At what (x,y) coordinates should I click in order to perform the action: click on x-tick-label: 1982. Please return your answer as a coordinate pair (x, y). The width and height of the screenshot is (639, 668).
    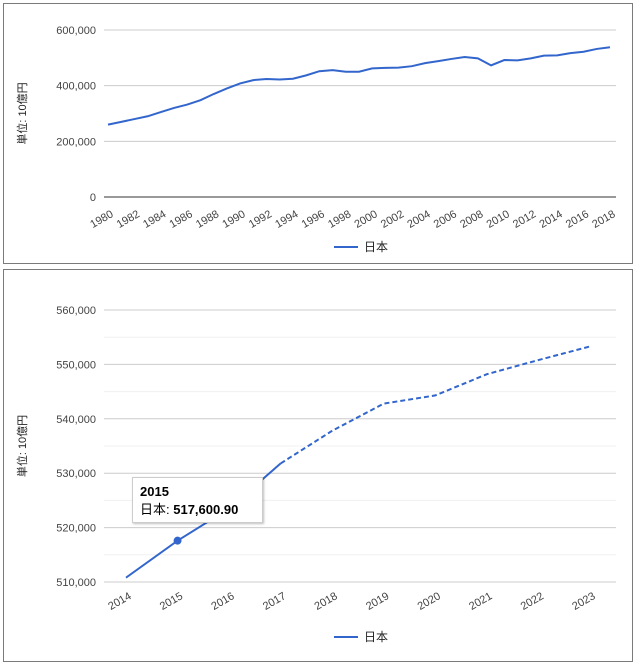
    Looking at the image, I should click on (128, 219).